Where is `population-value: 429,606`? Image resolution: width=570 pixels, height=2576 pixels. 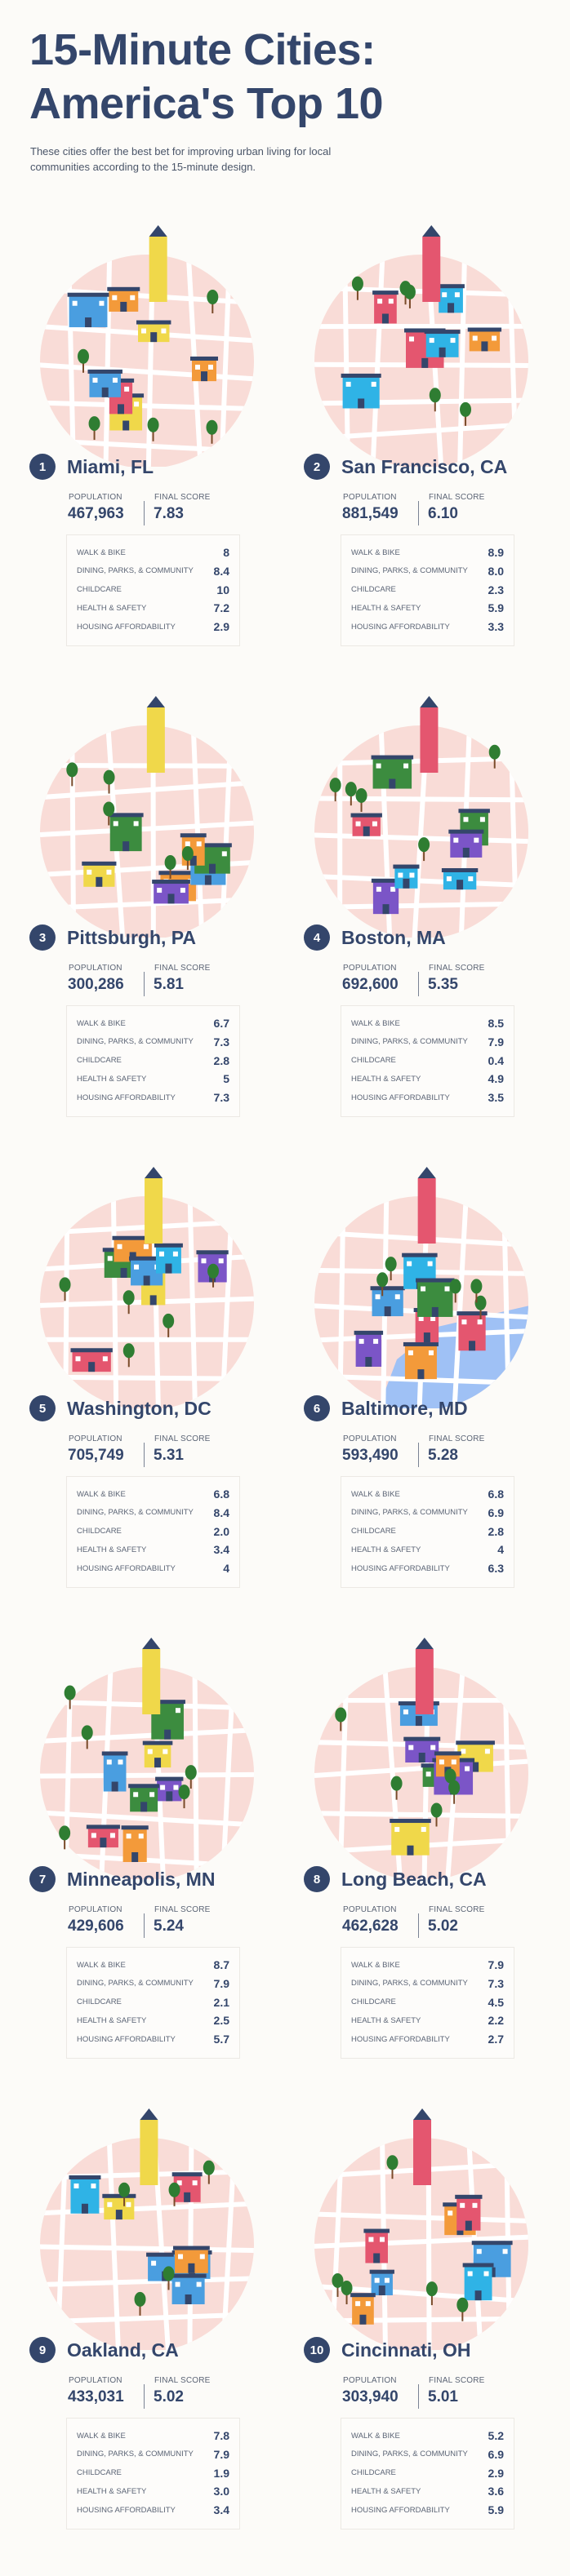 population-value: 429,606 is located at coordinates (96, 1926).